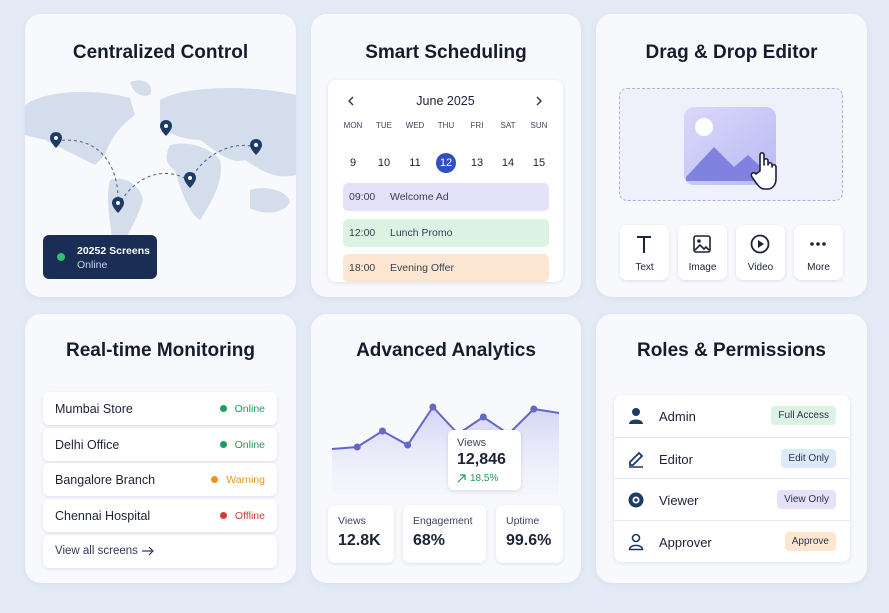 This screenshot has width=889, height=613. I want to click on role-row: Admin Full Access, so click(732, 415).